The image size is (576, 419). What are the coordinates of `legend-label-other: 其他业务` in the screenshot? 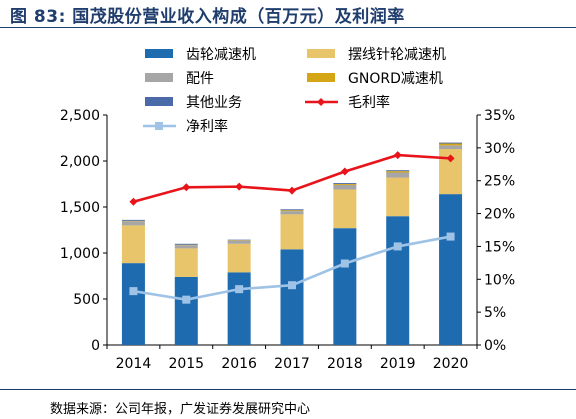 It's located at (214, 103).